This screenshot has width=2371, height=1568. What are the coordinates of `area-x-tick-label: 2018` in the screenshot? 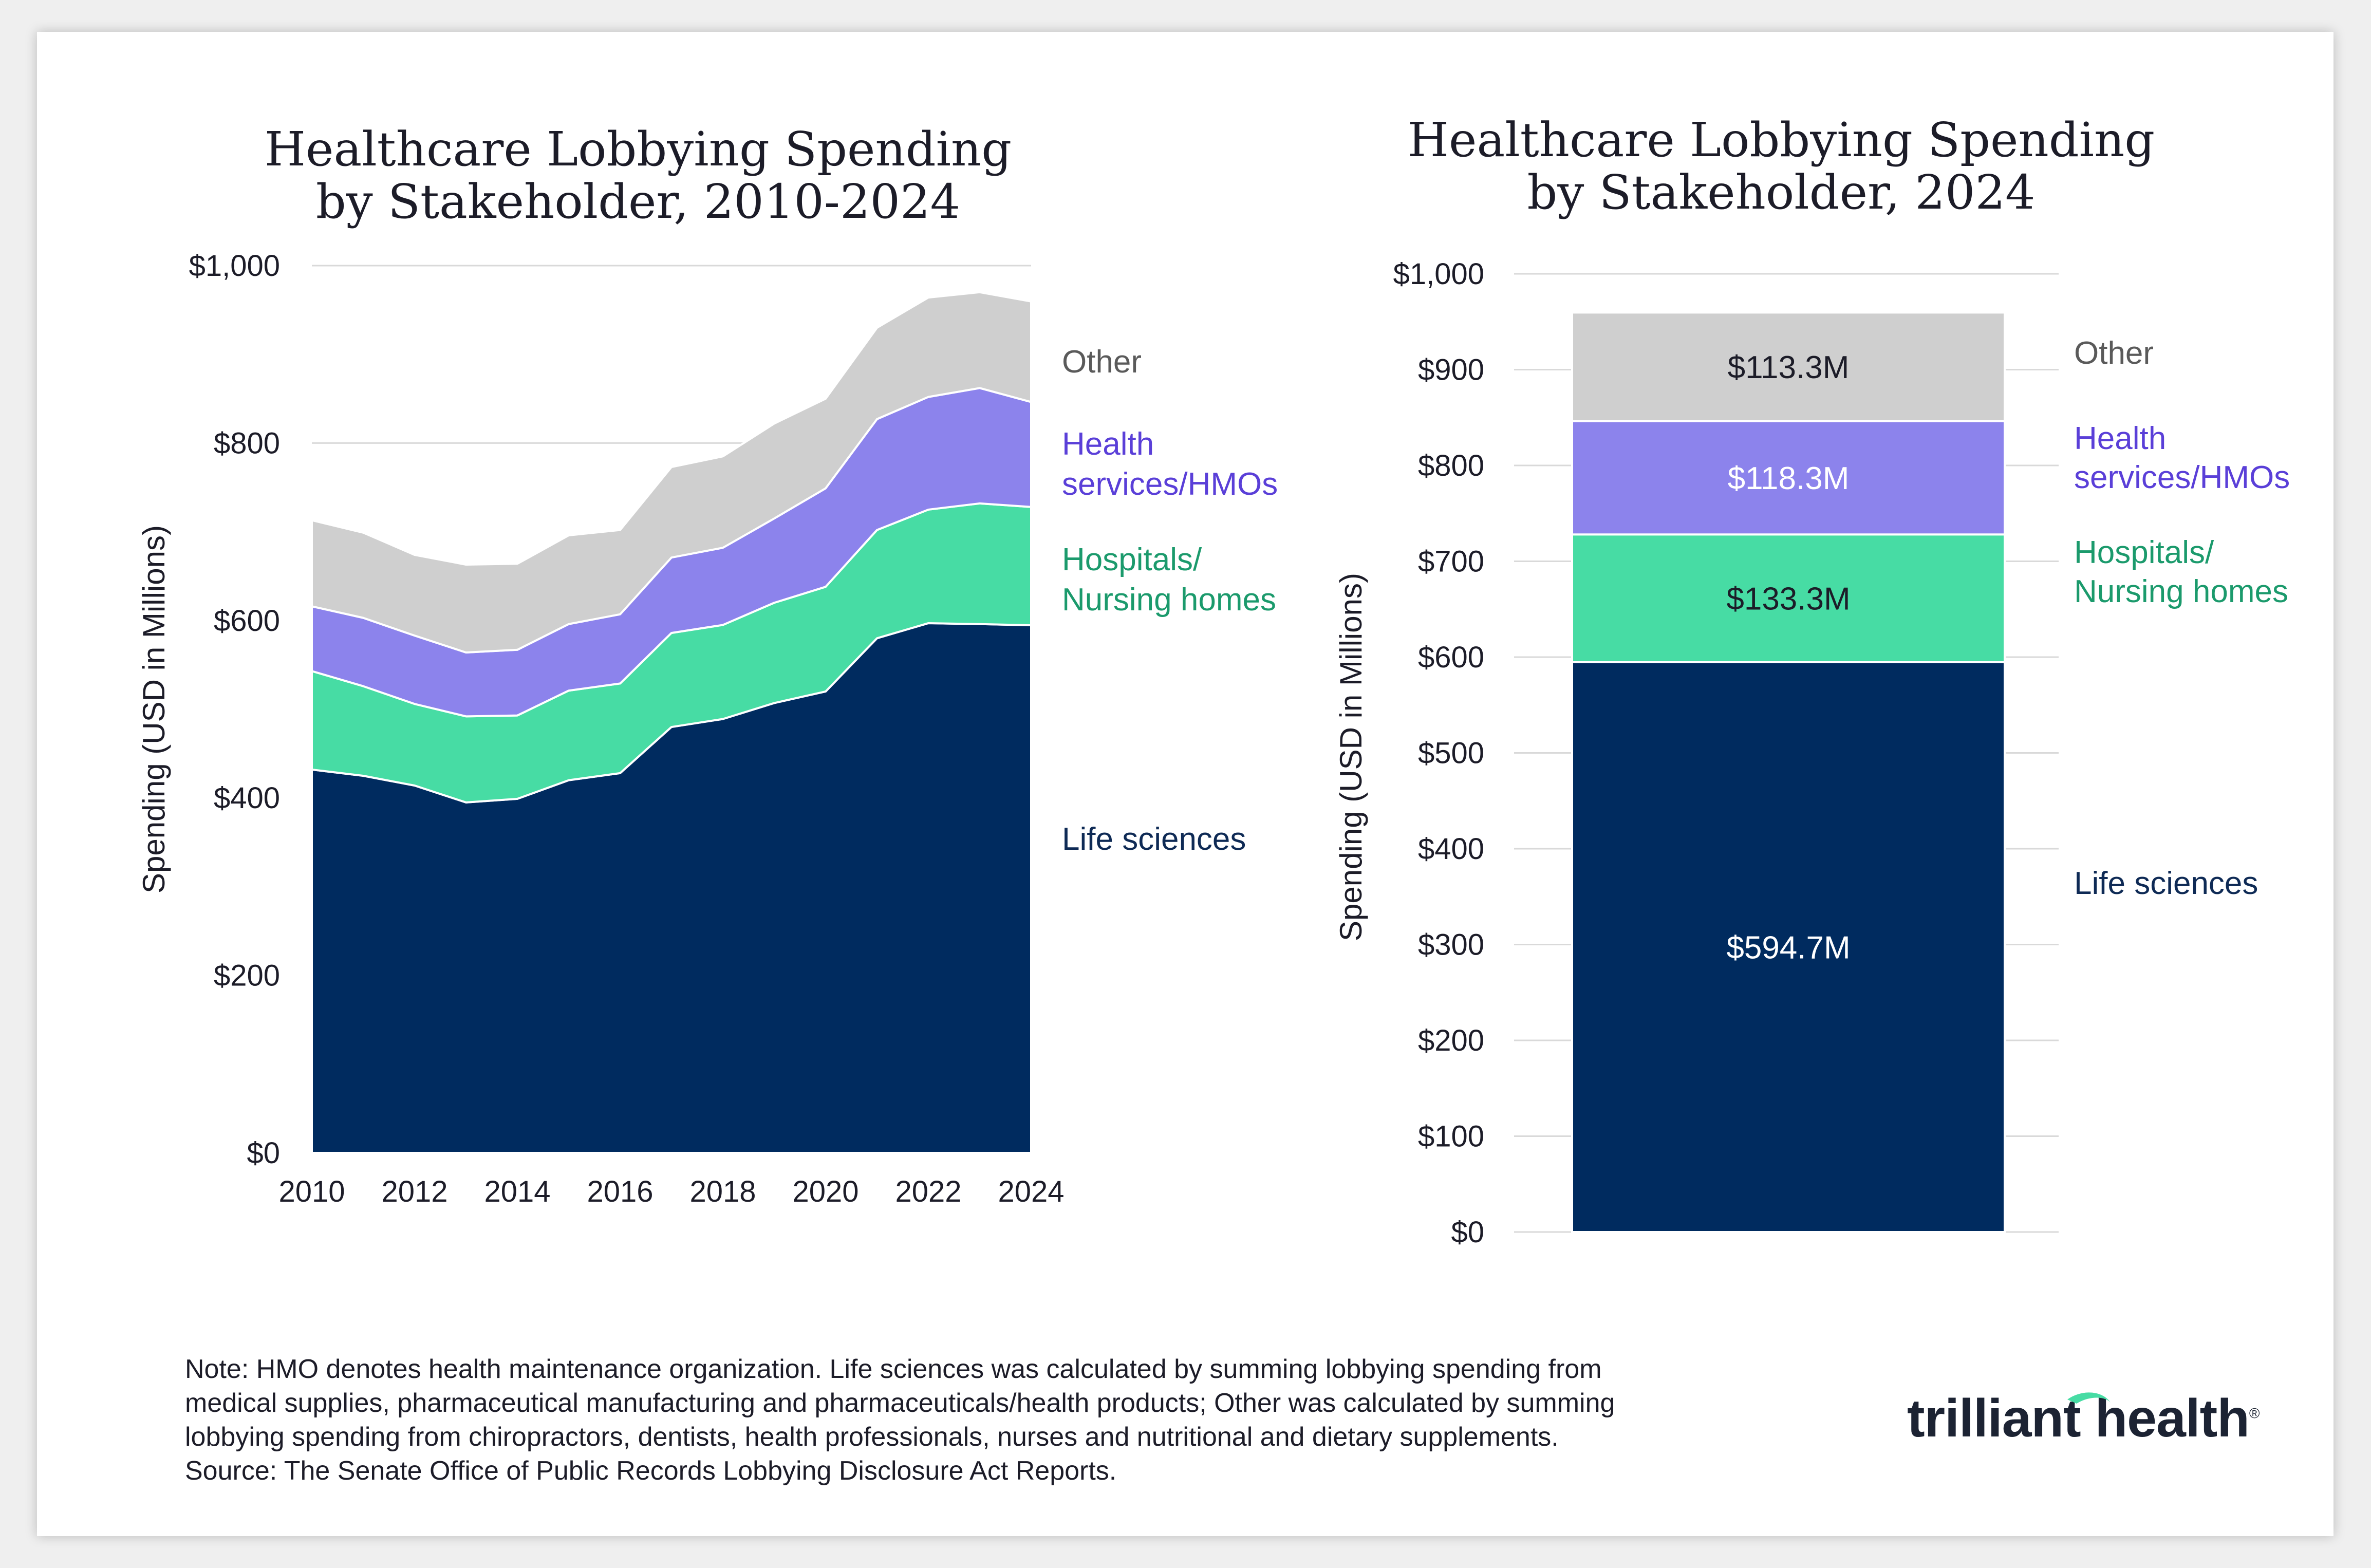 It's located at (722, 1191).